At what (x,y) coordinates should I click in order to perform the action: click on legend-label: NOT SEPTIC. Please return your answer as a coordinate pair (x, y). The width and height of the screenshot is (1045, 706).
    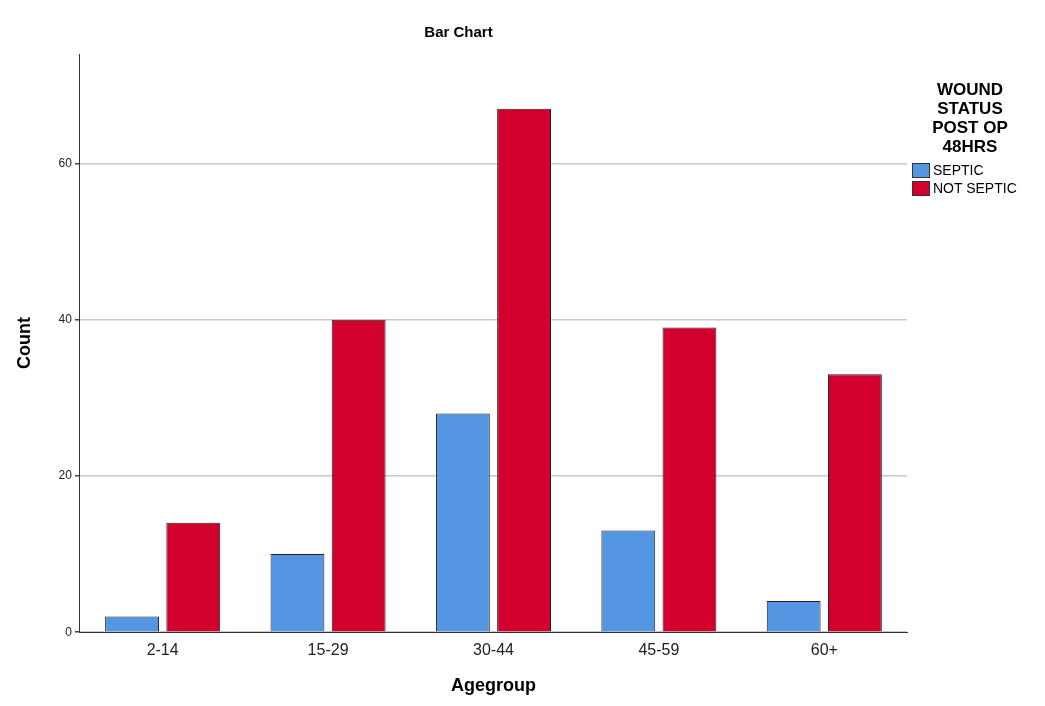
    Looking at the image, I should click on (975, 188).